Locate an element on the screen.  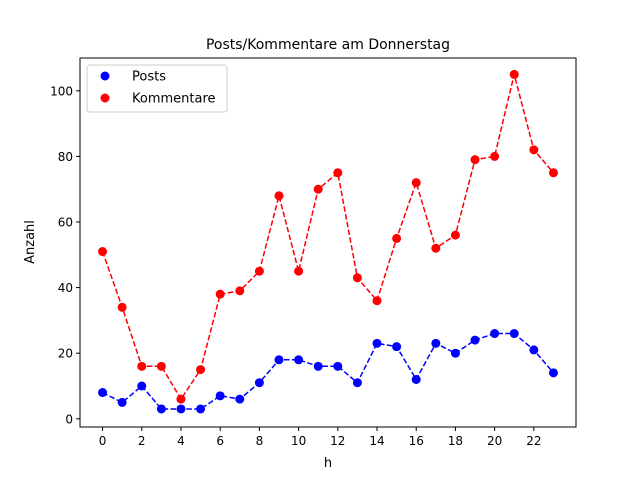
x-tick-label: 22 is located at coordinates (533, 441).